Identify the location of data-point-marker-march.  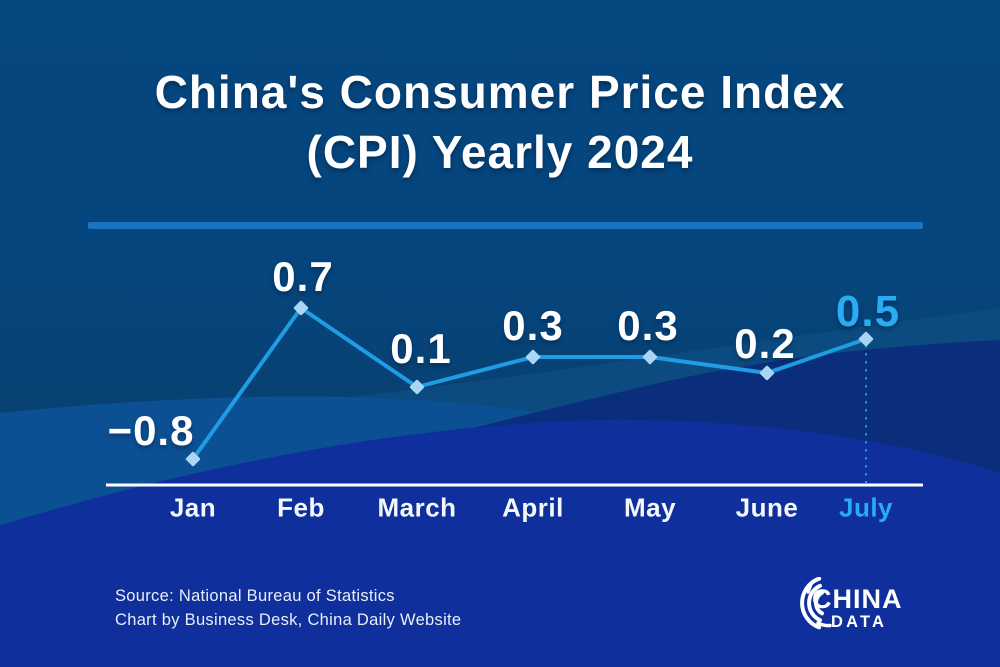
(417, 387).